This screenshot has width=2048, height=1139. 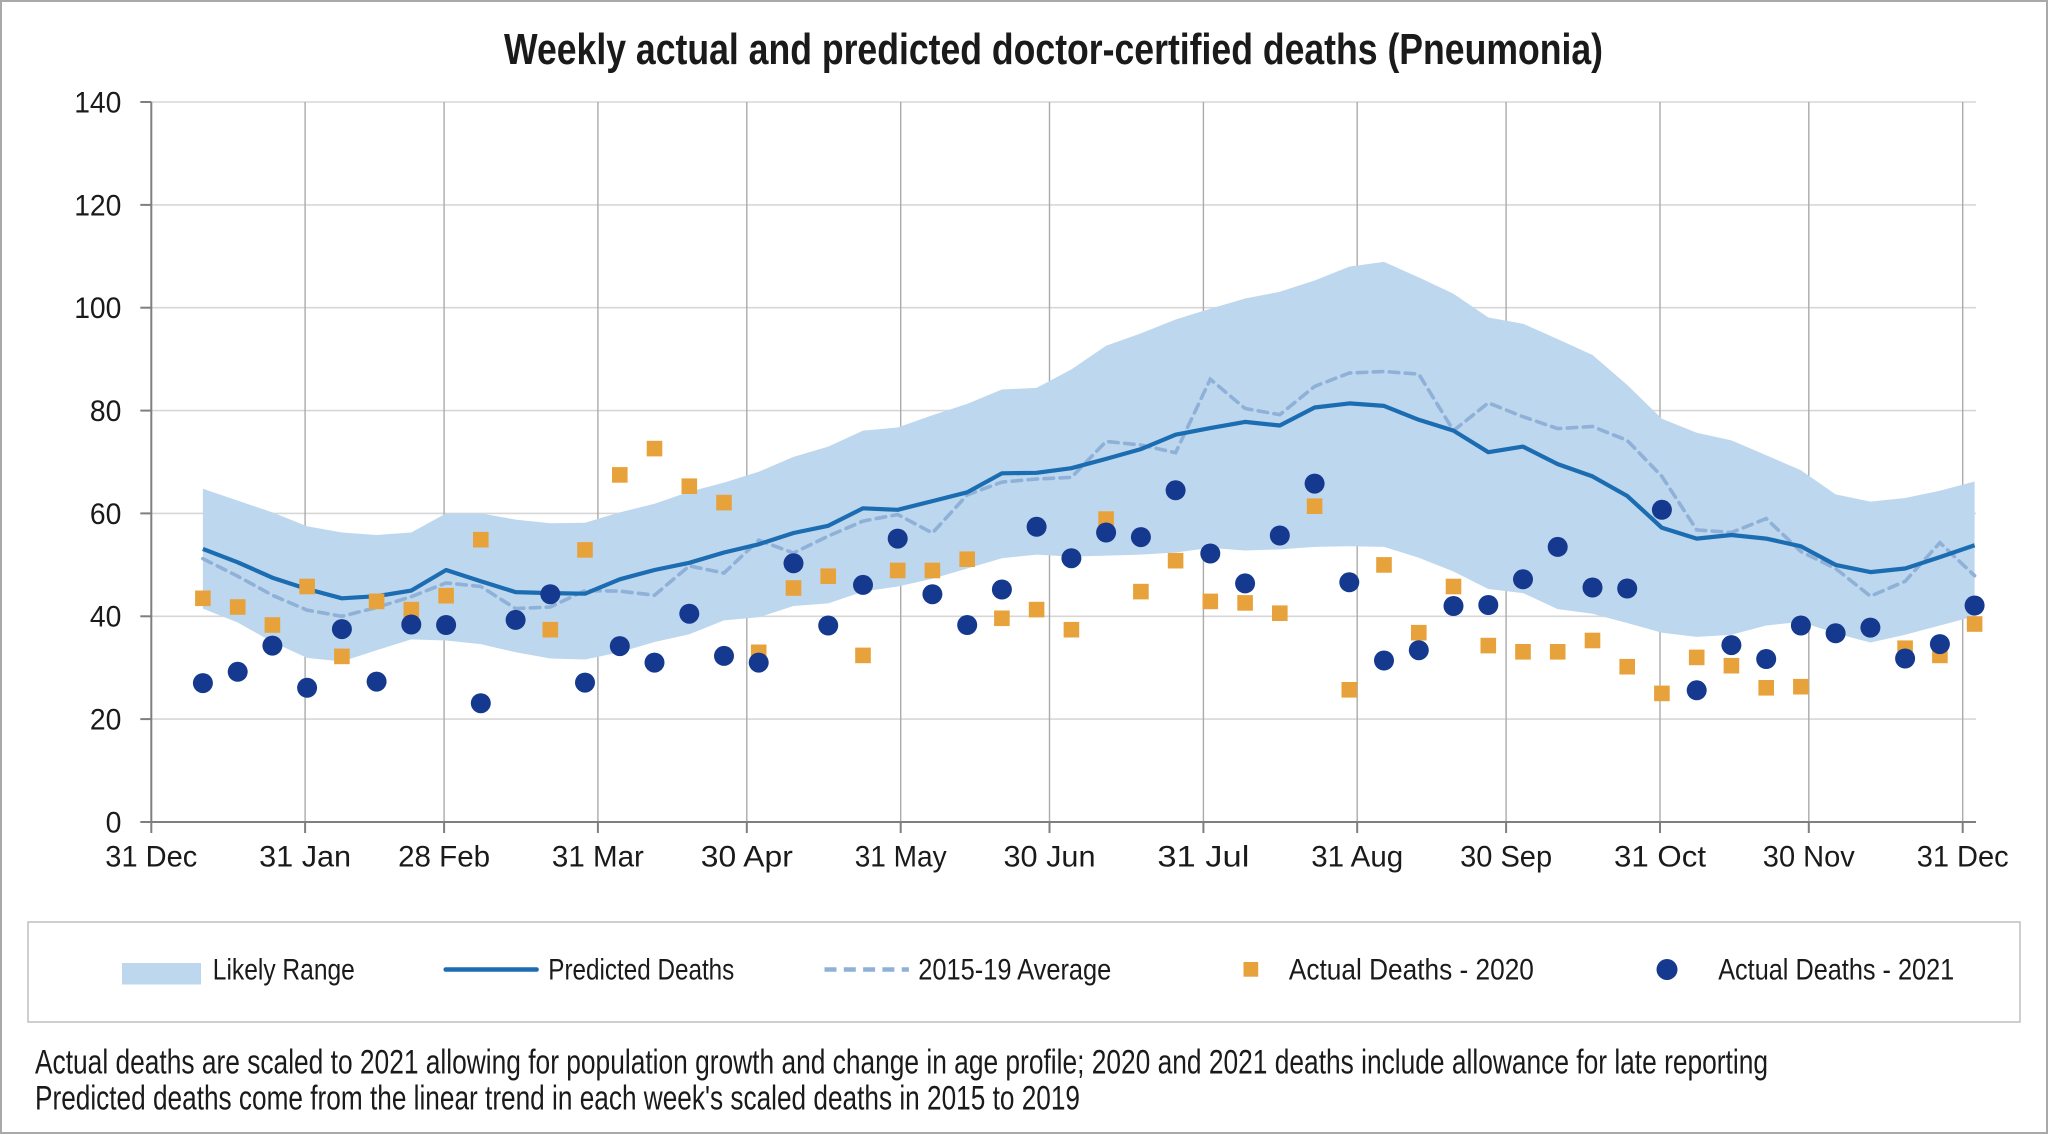 What do you see at coordinates (1050, 857) in the screenshot?
I see `svg-text: 30 Jun` at bounding box center [1050, 857].